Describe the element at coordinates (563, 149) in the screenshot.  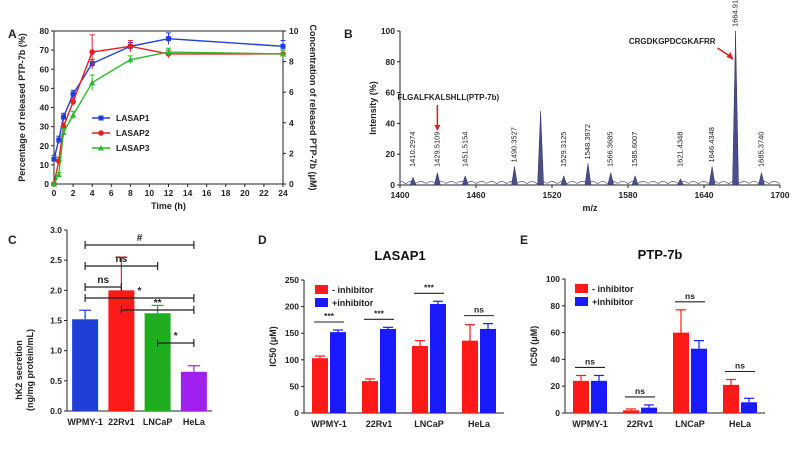
I see `peak-label: 1529.3125` at that location.